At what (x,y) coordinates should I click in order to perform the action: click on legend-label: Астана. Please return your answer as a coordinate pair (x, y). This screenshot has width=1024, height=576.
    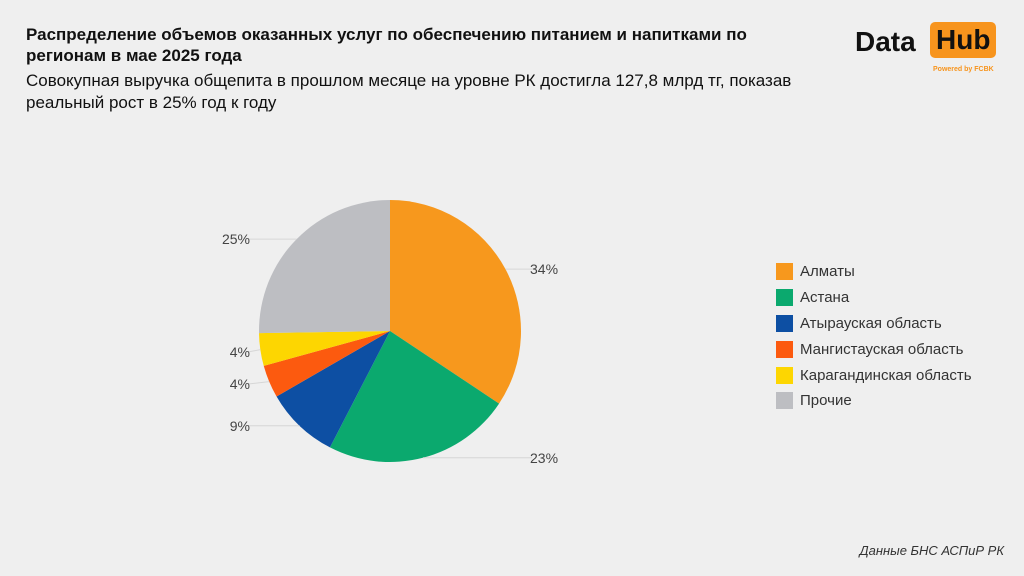
    Looking at the image, I should click on (825, 298).